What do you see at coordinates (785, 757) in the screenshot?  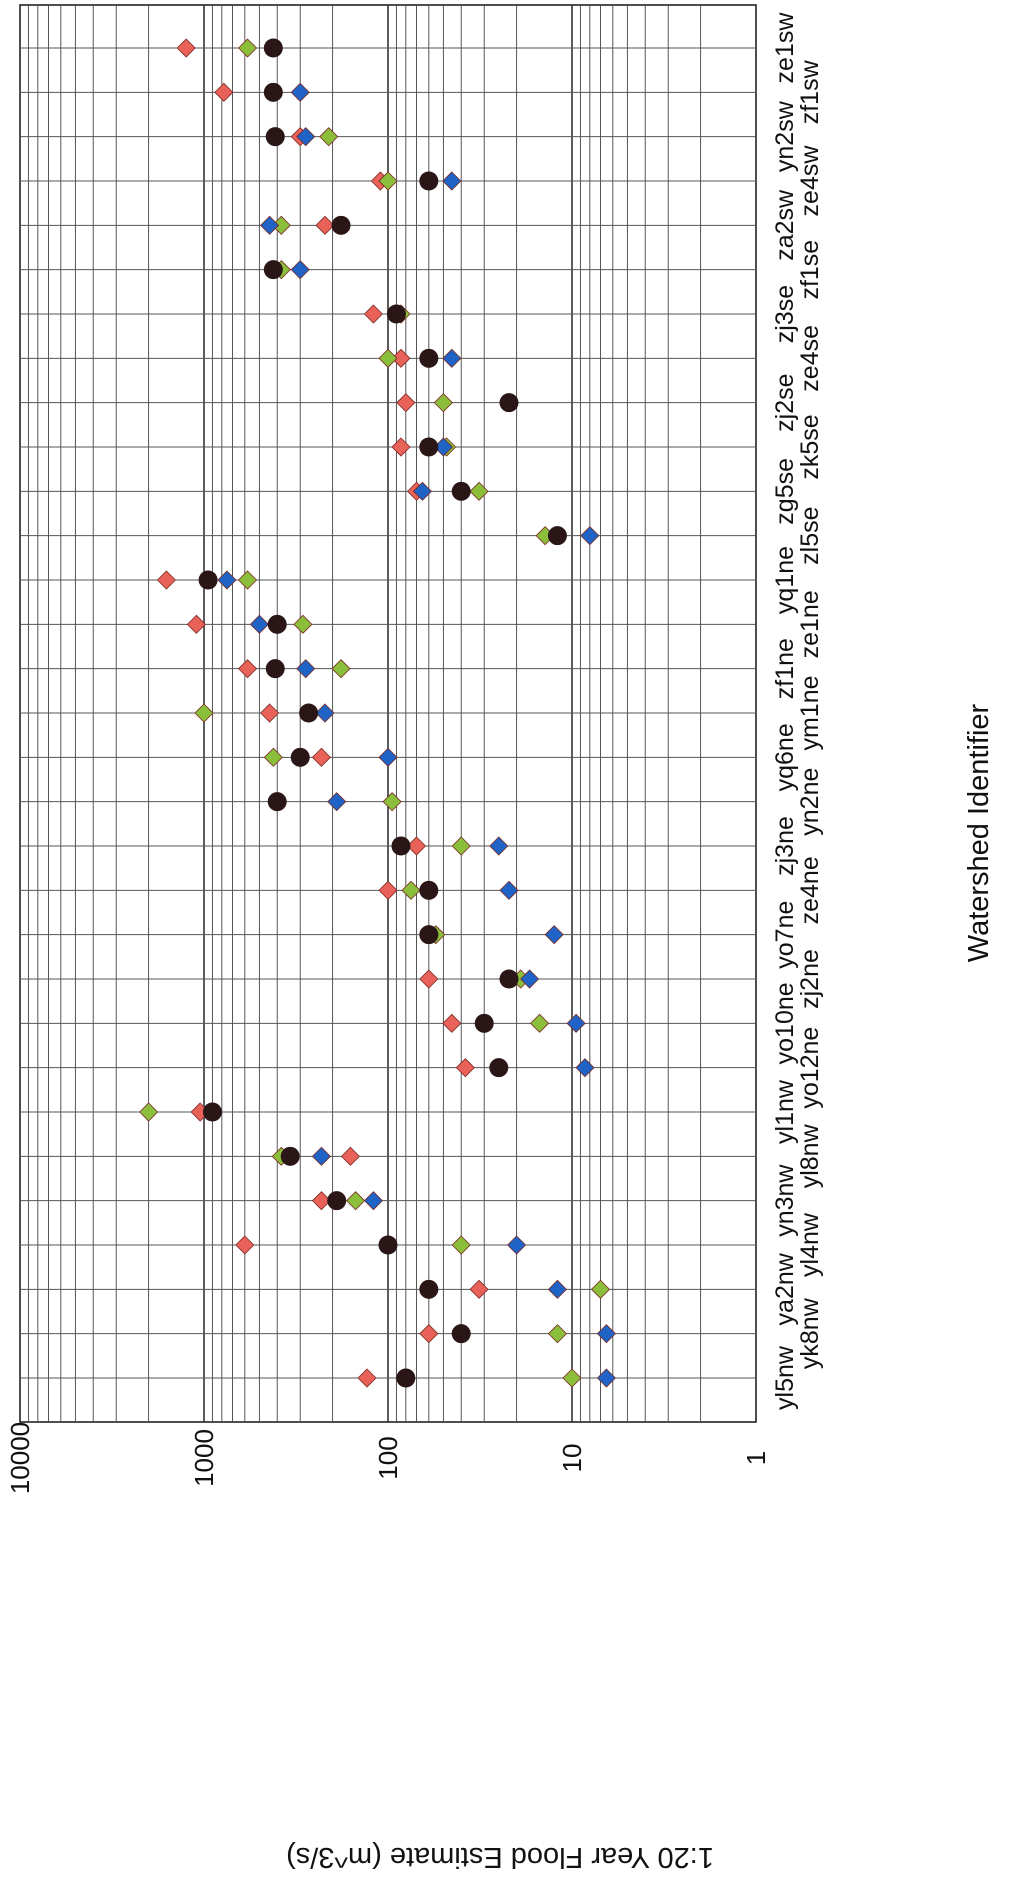 I see `category-label: yq6ne` at bounding box center [785, 757].